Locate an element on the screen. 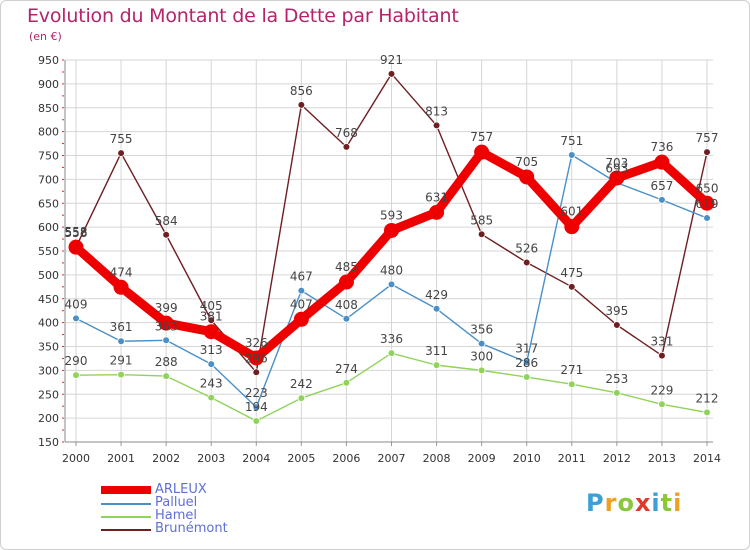 This screenshot has width=750, height=550. y-tick-label: 900 is located at coordinates (48, 84).